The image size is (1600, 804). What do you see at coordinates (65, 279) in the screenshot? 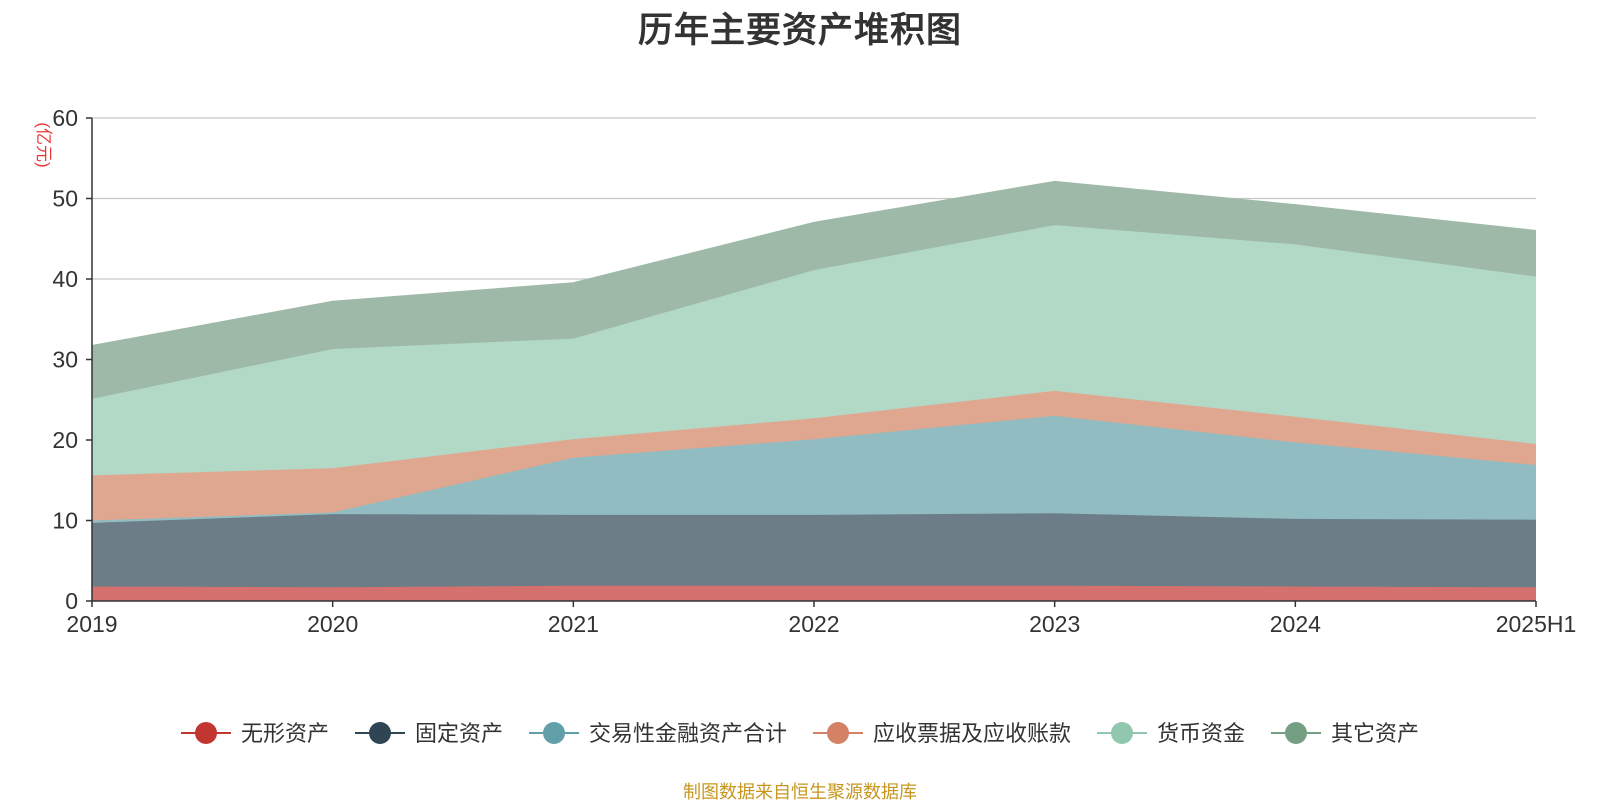
I see `y-tick-label-4: 40` at bounding box center [65, 279].